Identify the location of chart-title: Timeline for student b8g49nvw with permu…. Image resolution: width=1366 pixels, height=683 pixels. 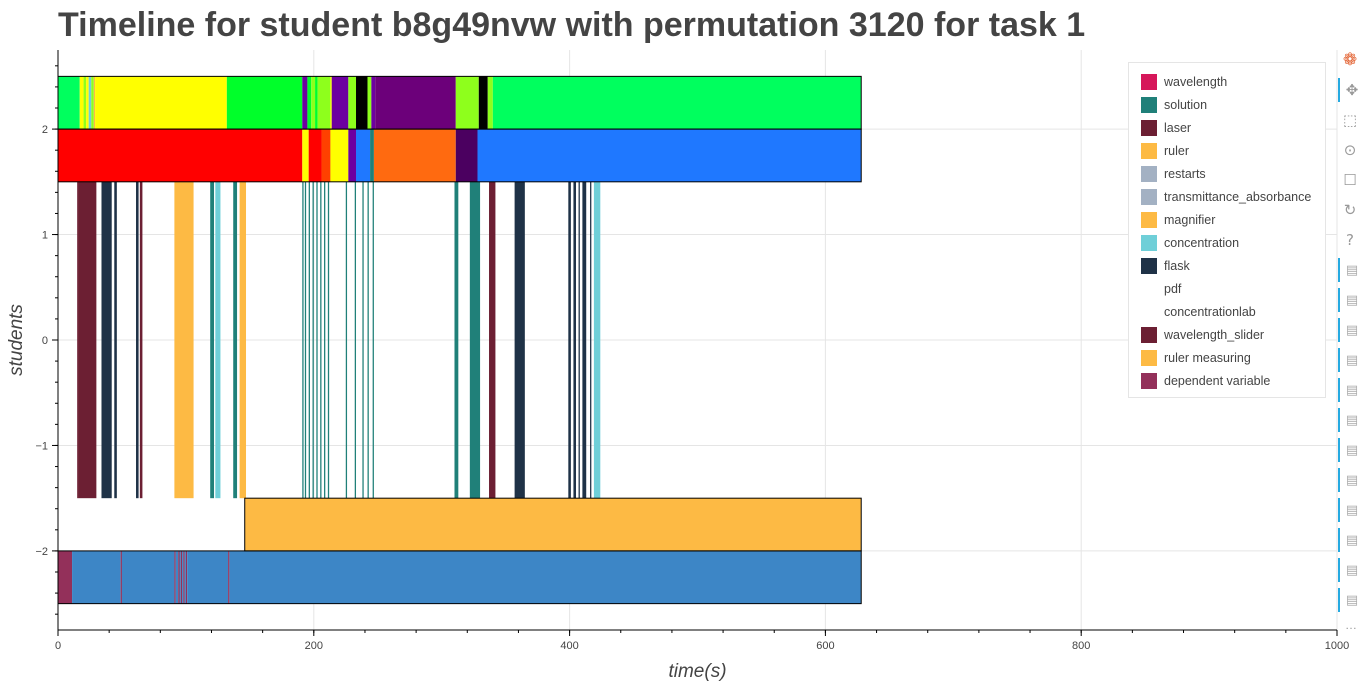
(572, 25).